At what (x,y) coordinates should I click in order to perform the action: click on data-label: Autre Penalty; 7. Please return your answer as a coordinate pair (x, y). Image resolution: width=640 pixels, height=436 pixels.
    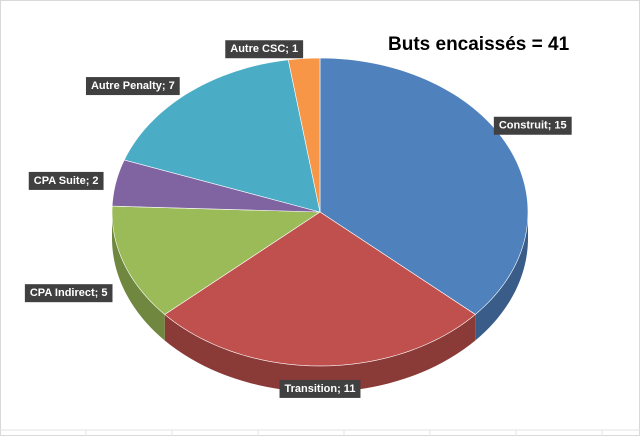
    Looking at the image, I should click on (132, 86).